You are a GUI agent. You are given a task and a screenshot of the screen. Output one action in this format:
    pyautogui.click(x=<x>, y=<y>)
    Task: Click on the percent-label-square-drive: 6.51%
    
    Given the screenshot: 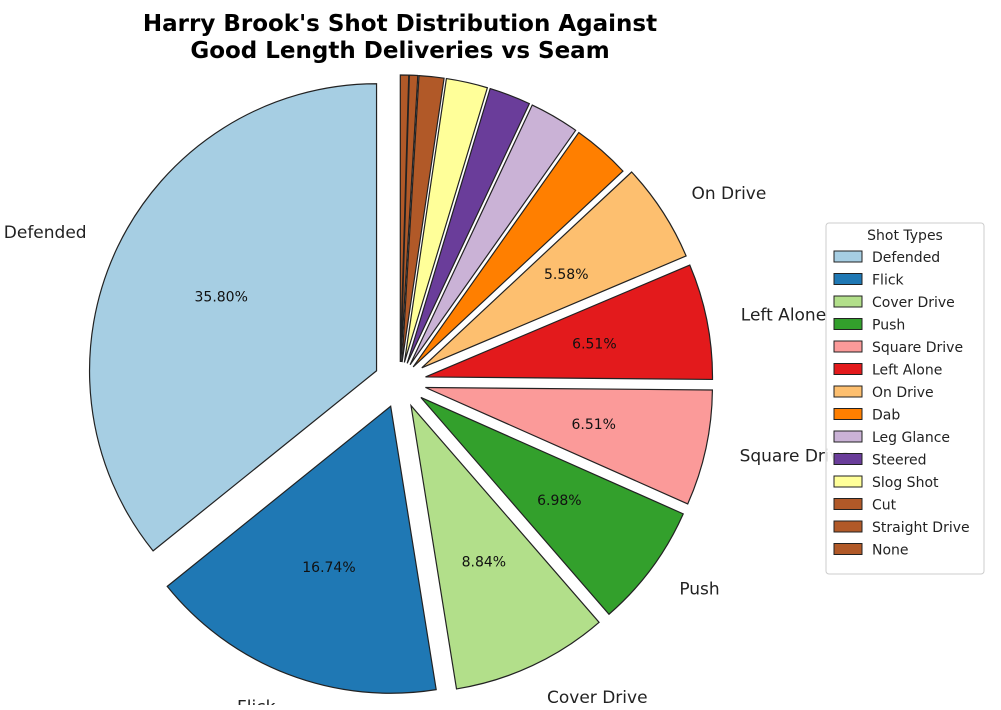 What is the action you would take?
    pyautogui.click(x=593, y=425)
    